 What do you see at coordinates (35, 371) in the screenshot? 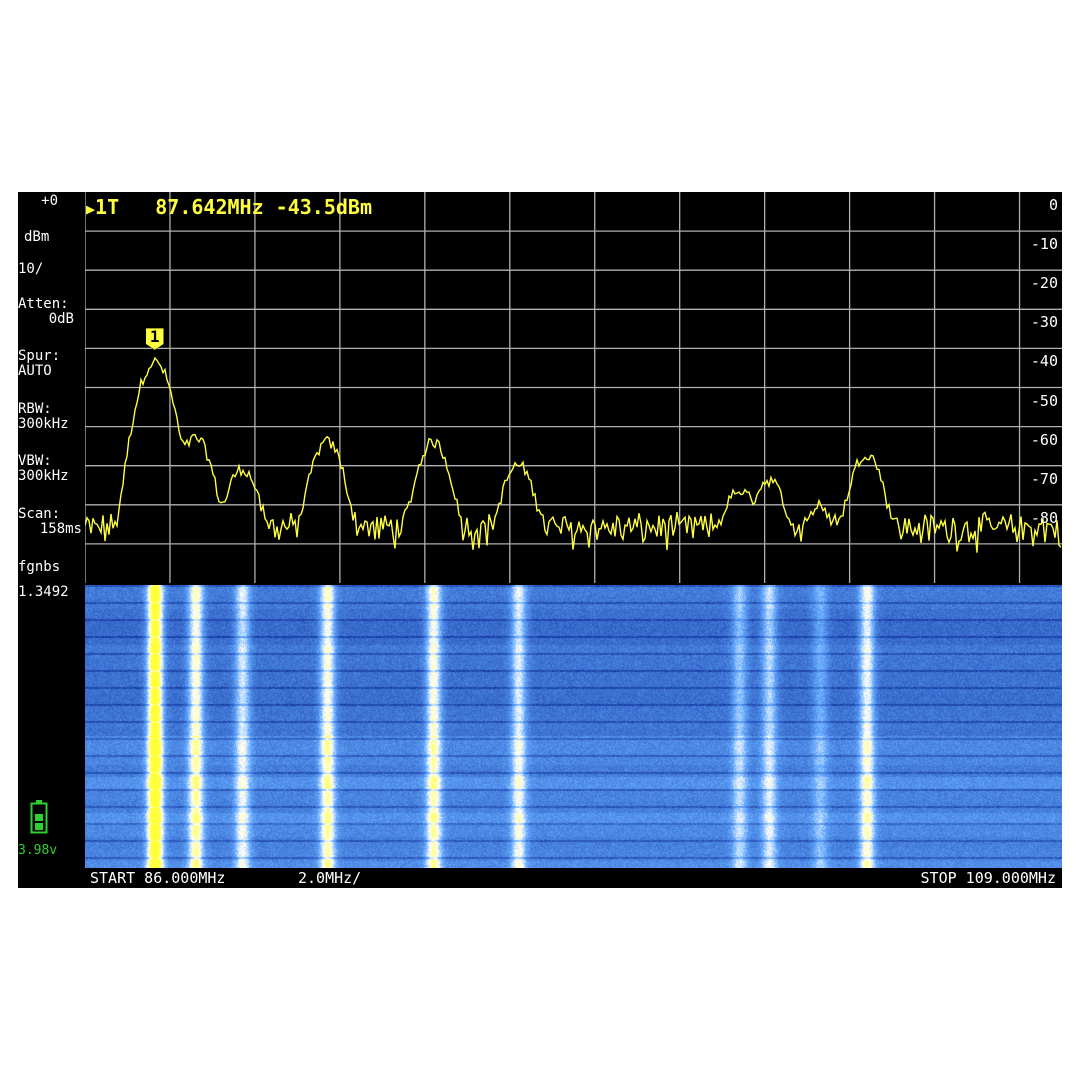
I see `spur-value: AUTO` at bounding box center [35, 371].